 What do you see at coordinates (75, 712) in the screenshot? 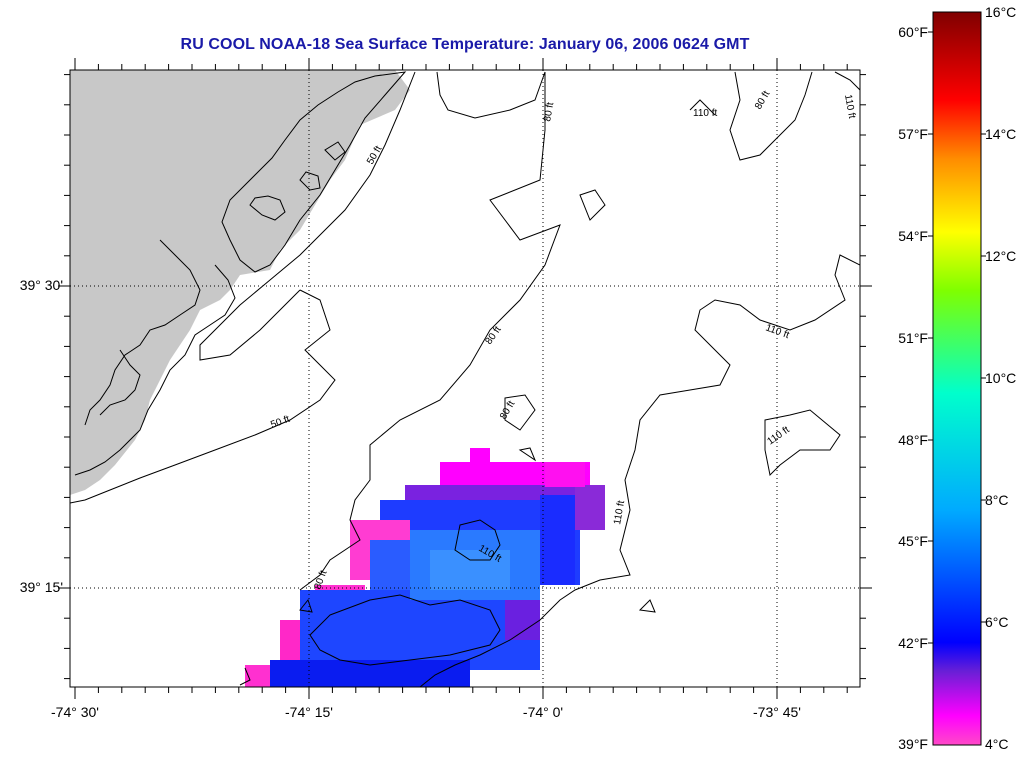
I see `x-tick-label: -74° 30'` at bounding box center [75, 712].